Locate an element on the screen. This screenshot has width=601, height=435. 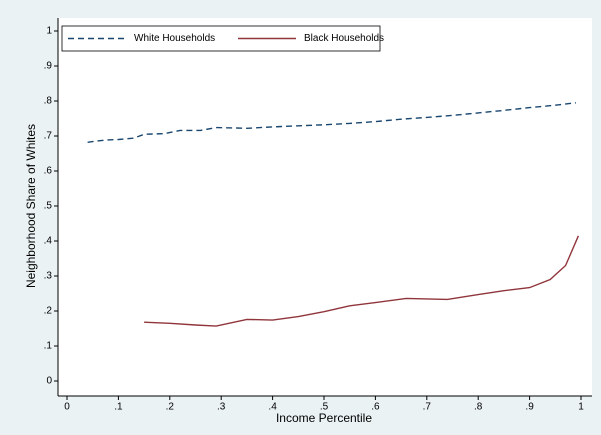
y-tick-label: .7 is located at coordinates (48, 136).